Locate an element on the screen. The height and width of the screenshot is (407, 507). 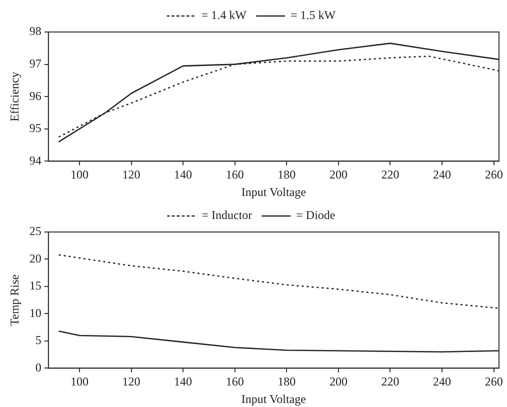
legend-label: = Diode is located at coordinates (316, 215).